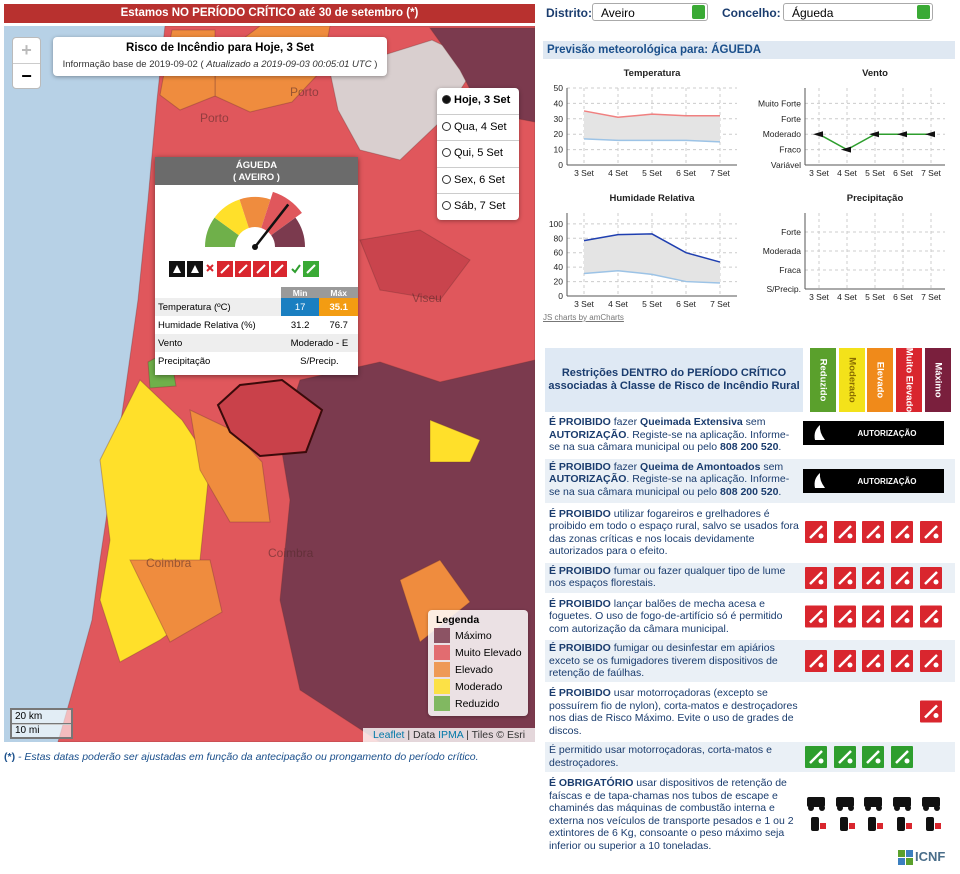  Describe the element at coordinates (556, 224) in the screenshot. I see `y-tick-label: 100` at that location.